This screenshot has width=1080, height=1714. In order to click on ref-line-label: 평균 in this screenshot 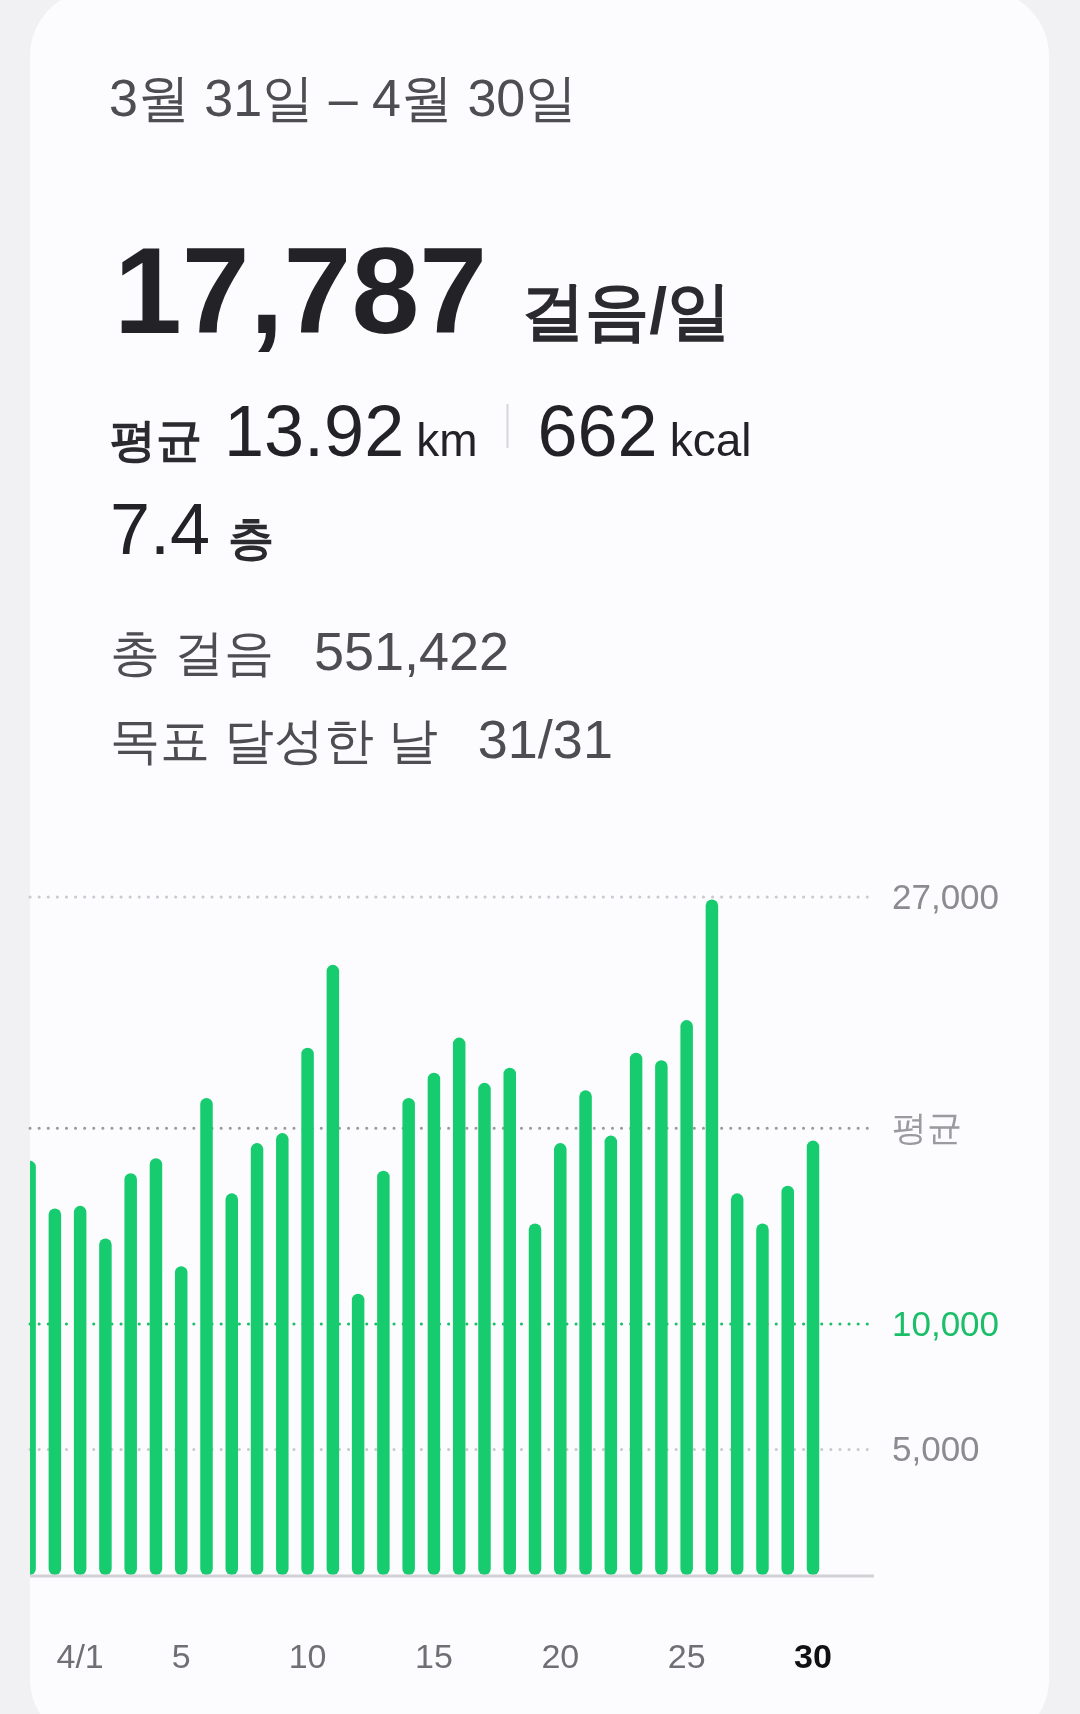, I will do `click(927, 1128)`.